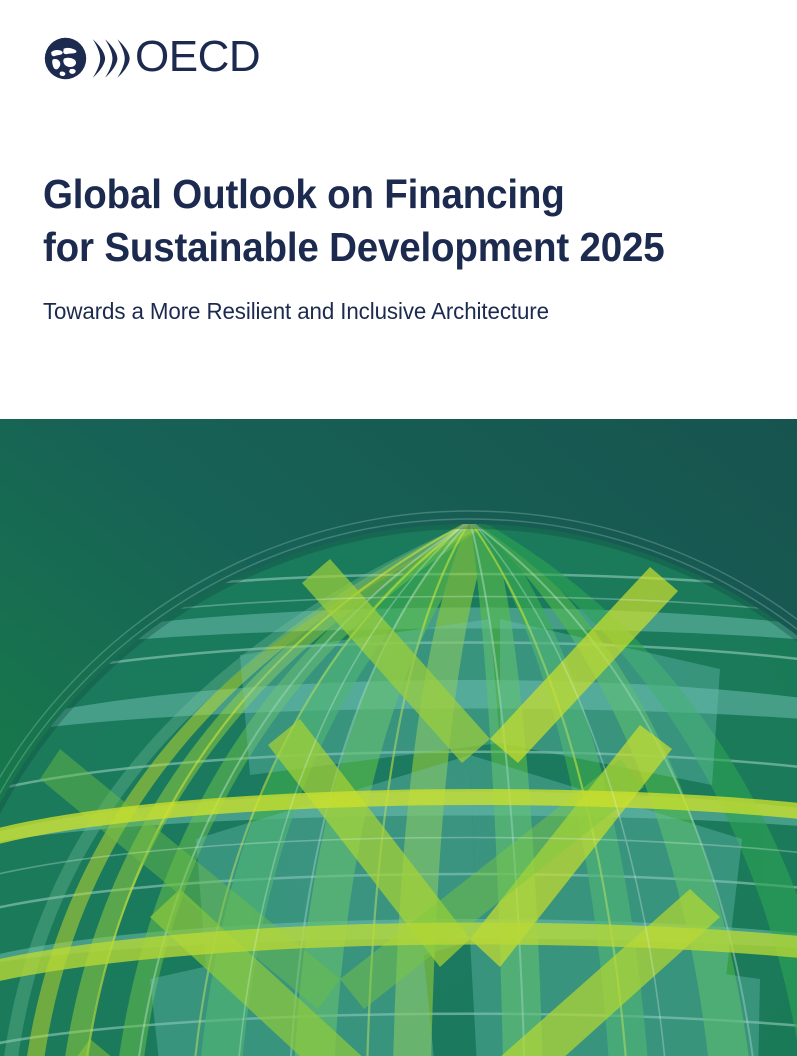  What do you see at coordinates (198, 56) in the screenshot?
I see `oecd-wordmark: OECD` at bounding box center [198, 56].